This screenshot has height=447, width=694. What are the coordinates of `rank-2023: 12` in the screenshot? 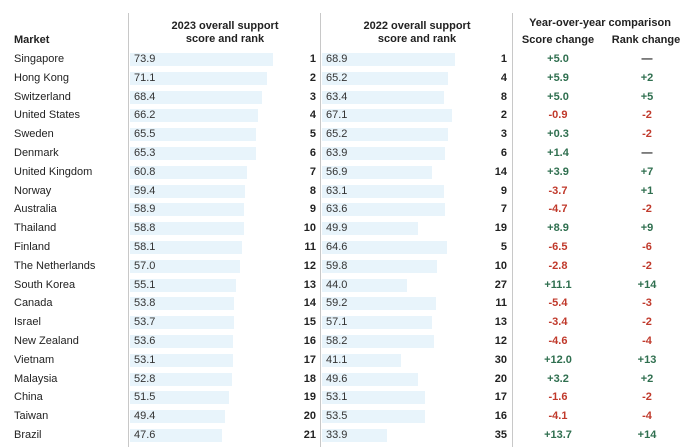 It's located at (309, 265).